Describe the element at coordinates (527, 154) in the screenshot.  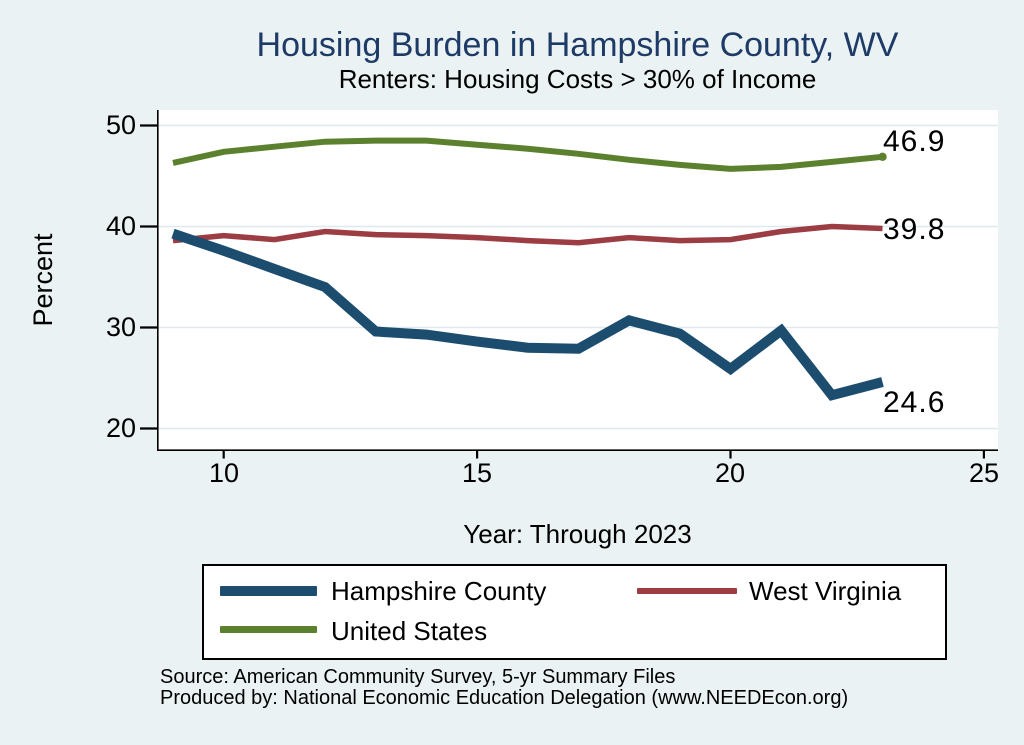
I see `series-line-united-states` at that location.